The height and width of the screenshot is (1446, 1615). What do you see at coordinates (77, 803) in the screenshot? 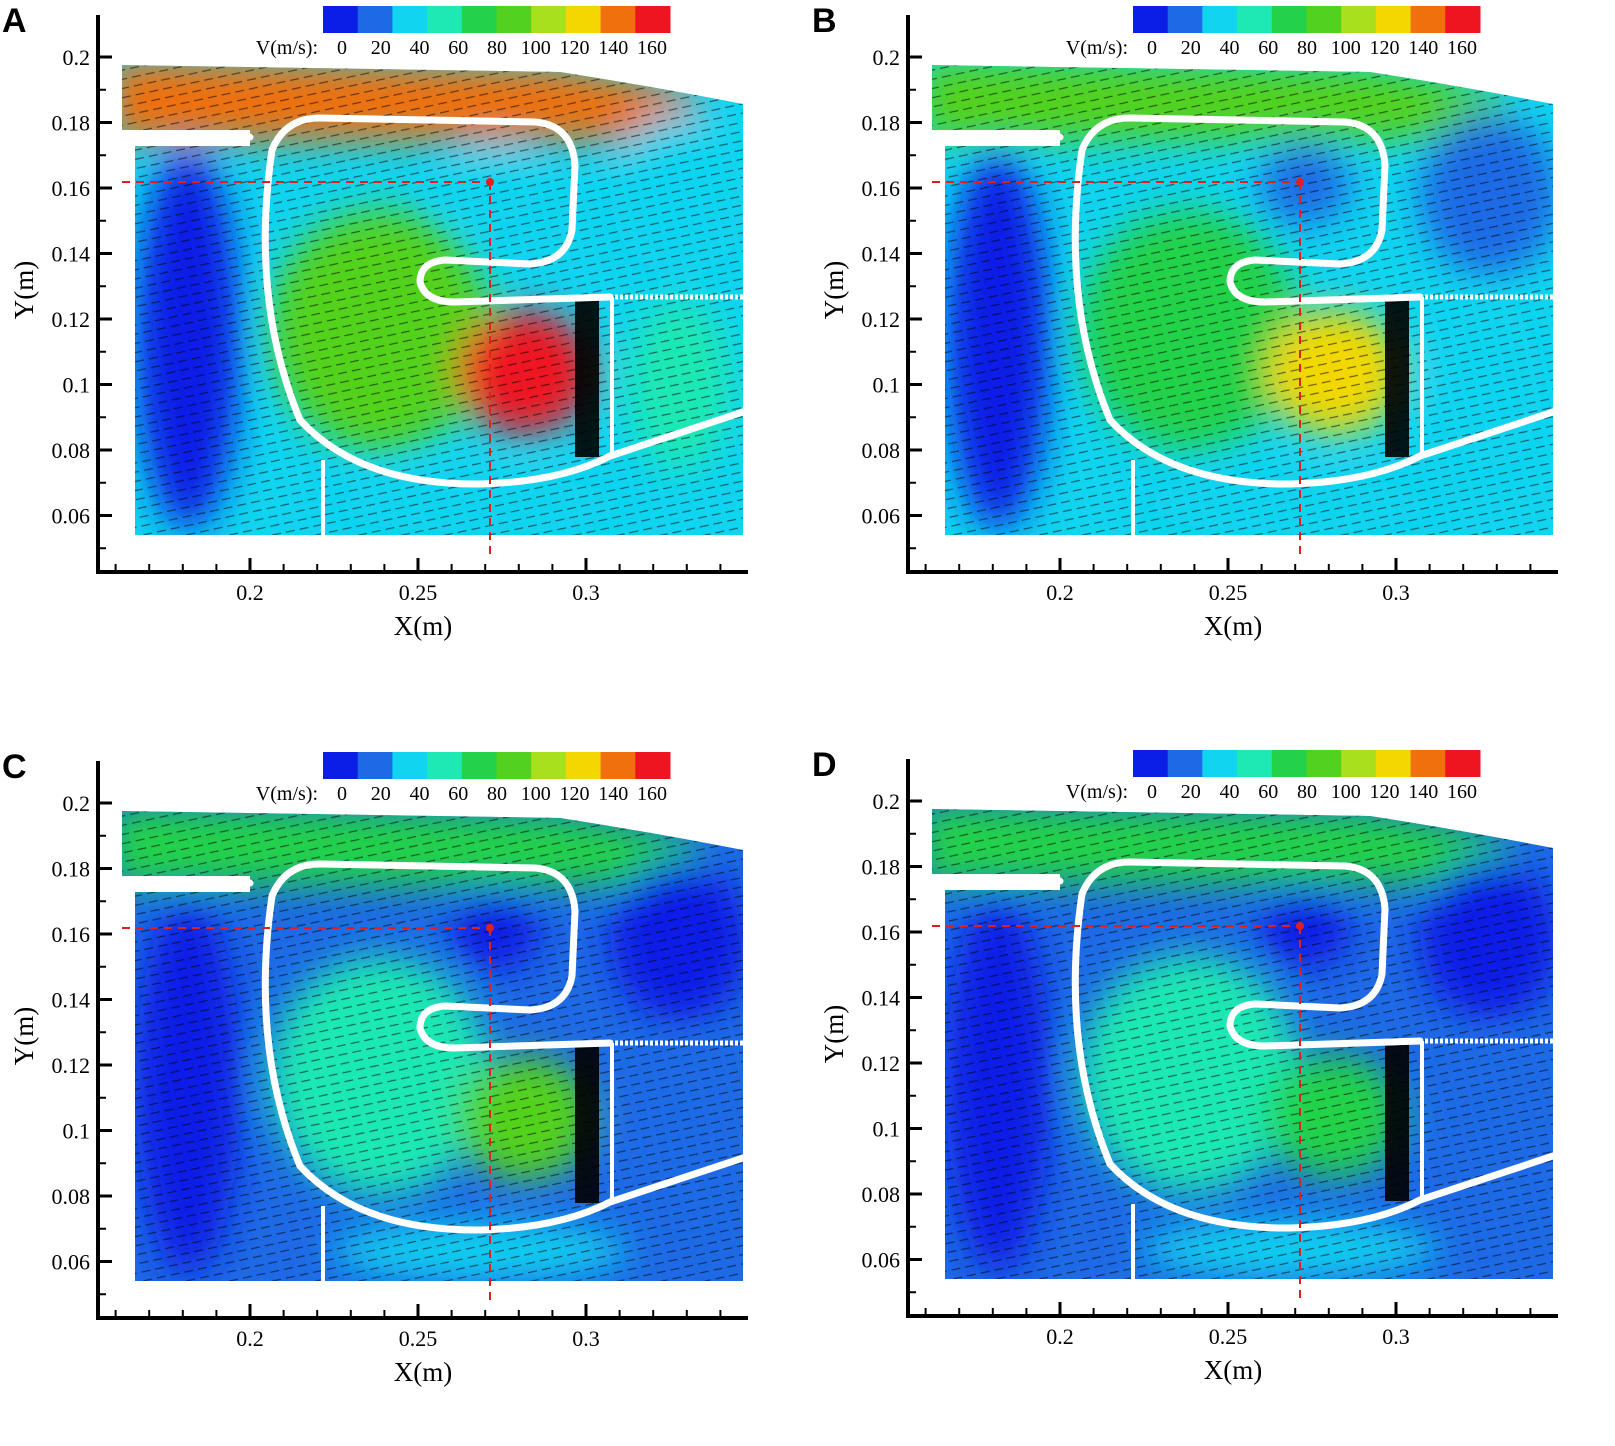
I see `y-tick-label: 0.2` at bounding box center [77, 803].